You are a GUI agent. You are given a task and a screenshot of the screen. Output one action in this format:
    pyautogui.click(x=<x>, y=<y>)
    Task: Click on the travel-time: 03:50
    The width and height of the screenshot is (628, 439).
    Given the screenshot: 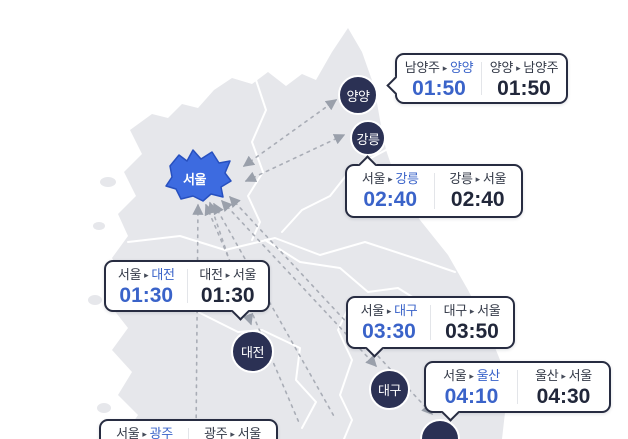 What is the action you would take?
    pyautogui.click(x=472, y=331)
    